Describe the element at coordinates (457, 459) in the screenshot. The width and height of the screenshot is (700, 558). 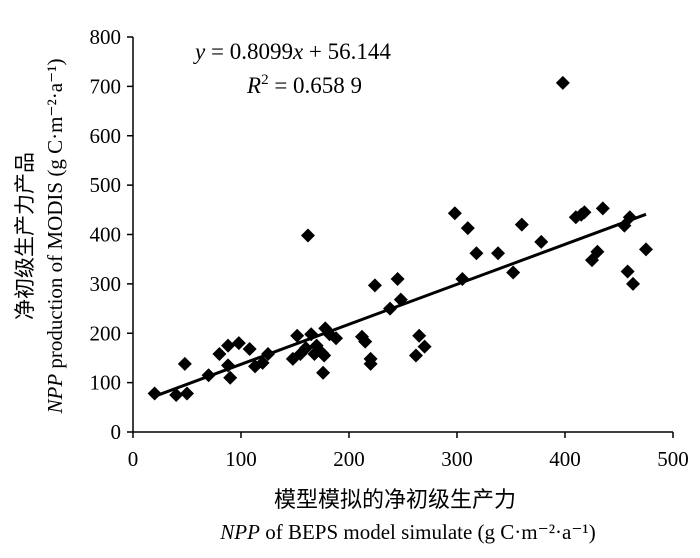
I see `x-tick-label: 300` at that location.